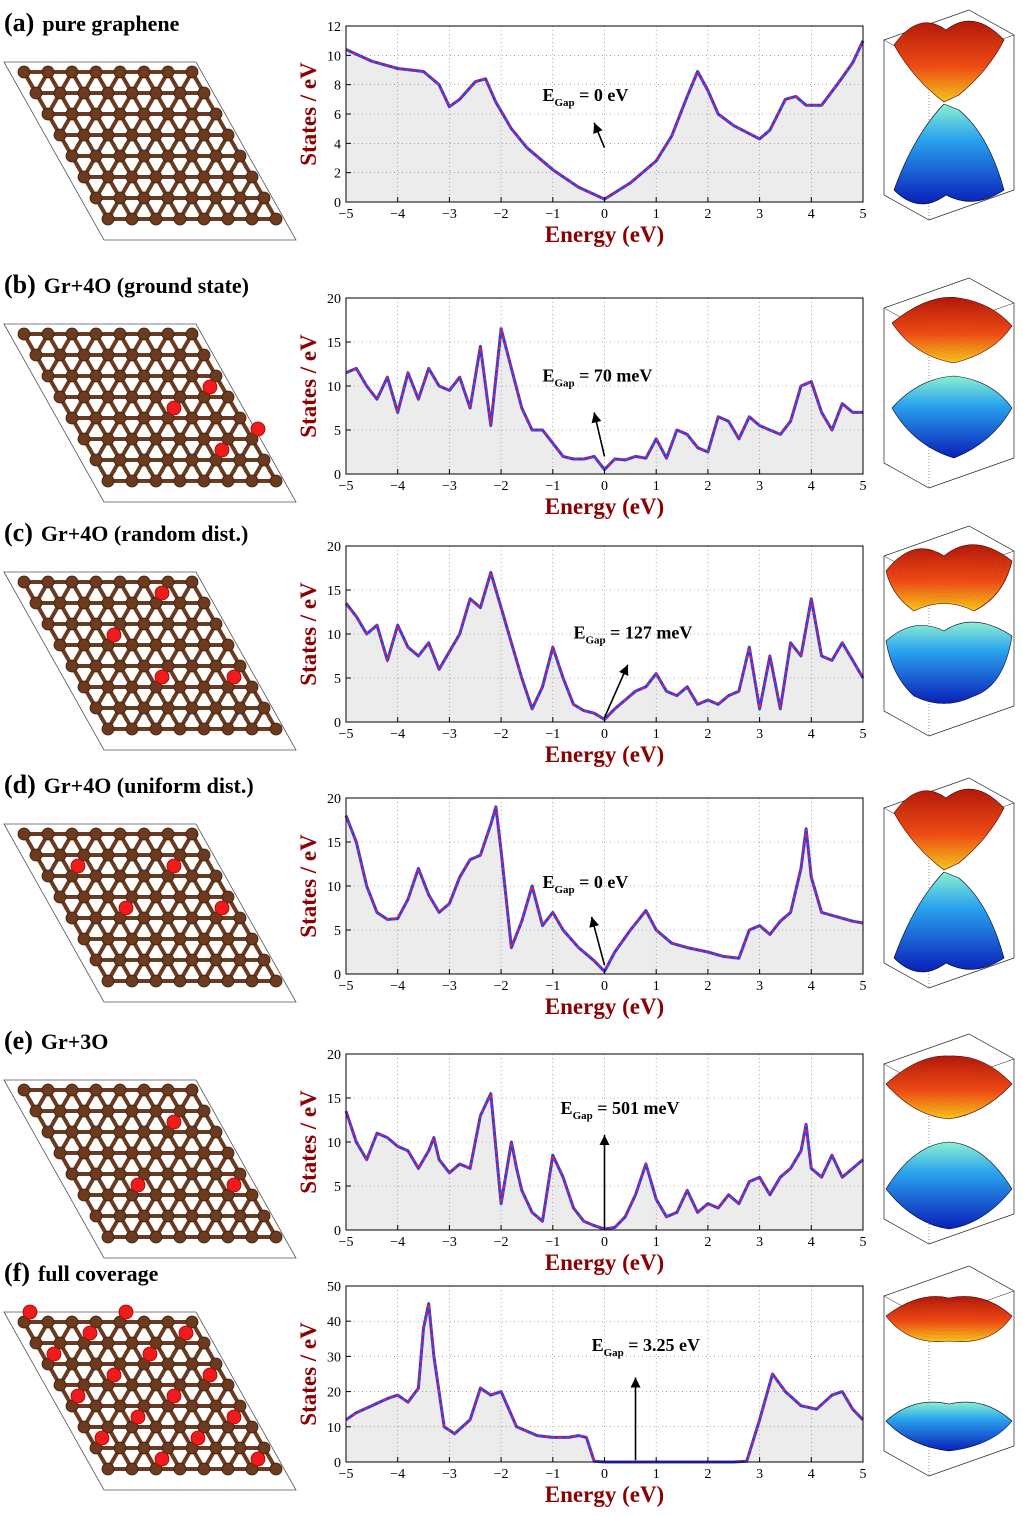 This screenshot has height=1516, width=1023. Describe the element at coordinates (949, 631) in the screenshot. I see `band-structure-3d` at that location.